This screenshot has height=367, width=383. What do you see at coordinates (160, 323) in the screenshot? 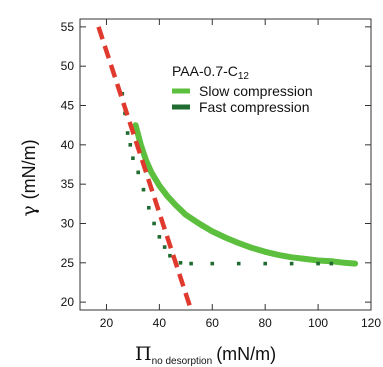
I see `x-tick-label: 40` at bounding box center [160, 323].